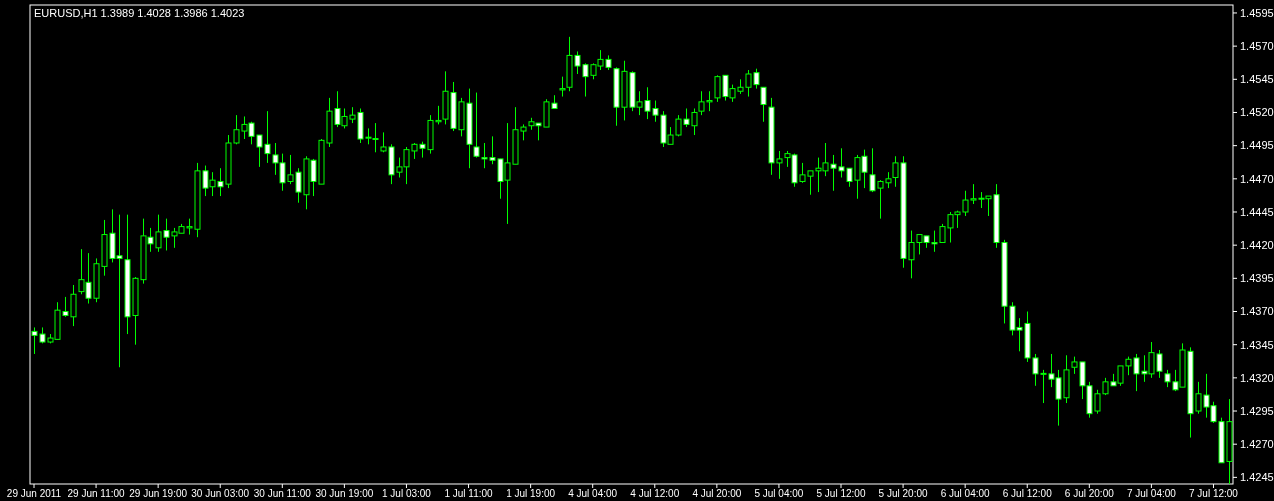 This screenshot has height=501, width=1274. Describe the element at coordinates (903, 493) in the screenshot. I see `x-tick-label: 5 Jul 20:00` at that location.